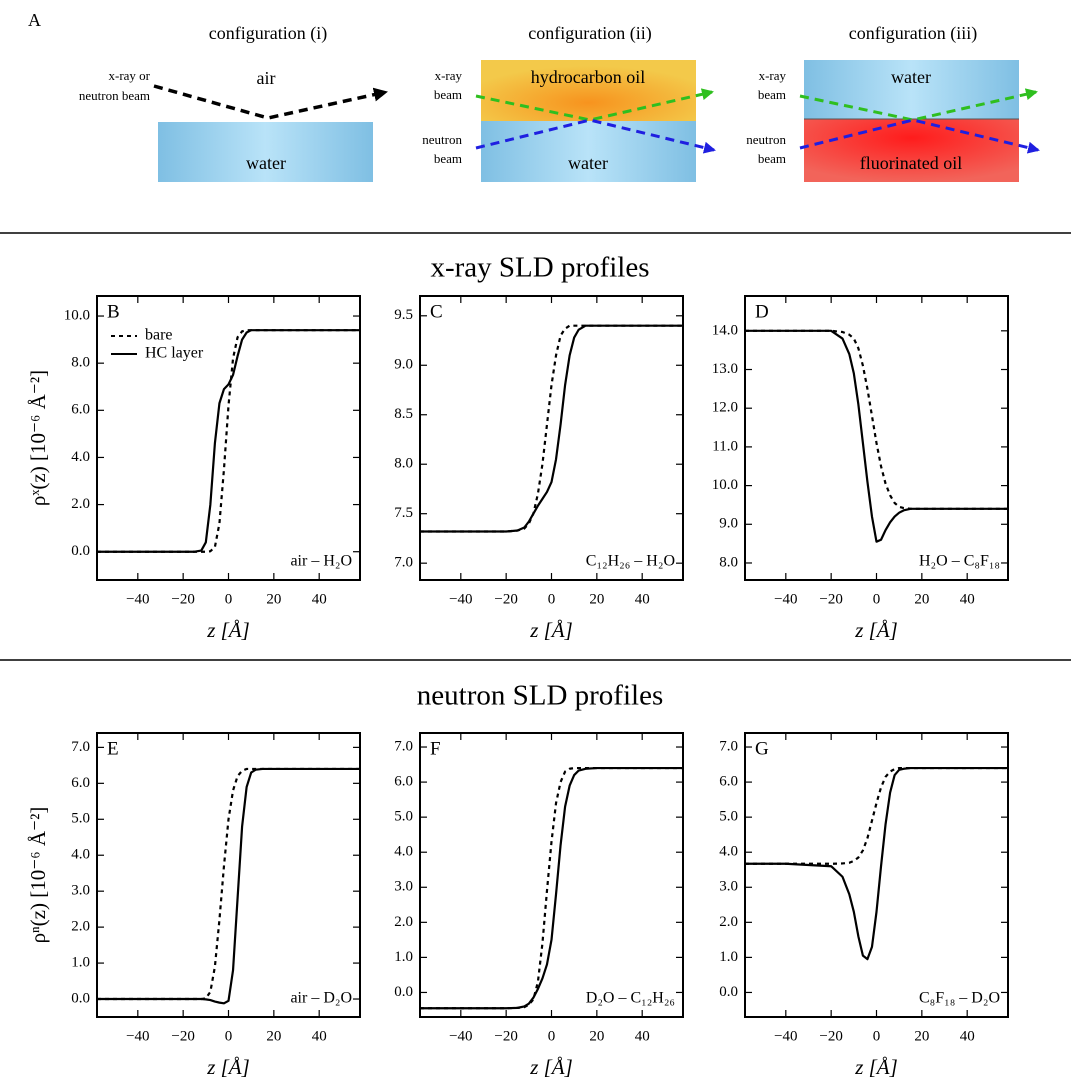  I want to click on annotation: air – D₂O, so click(321, 998).